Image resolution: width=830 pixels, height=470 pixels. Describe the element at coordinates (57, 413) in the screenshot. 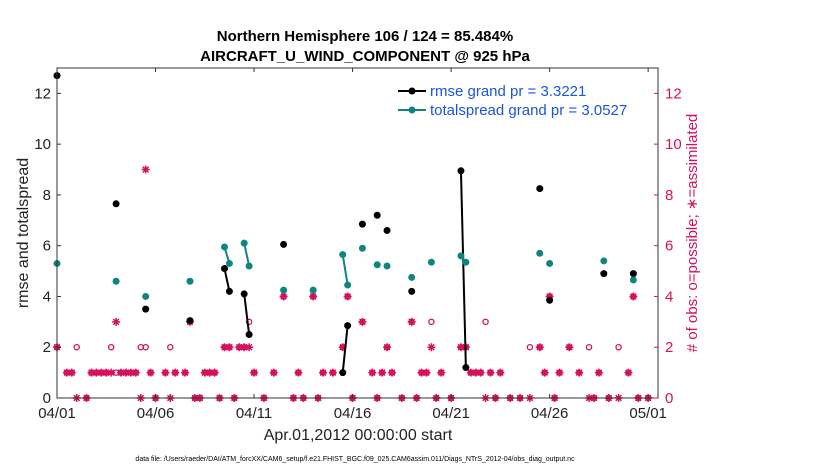

I see `x-tick-label: 04/01` at that location.